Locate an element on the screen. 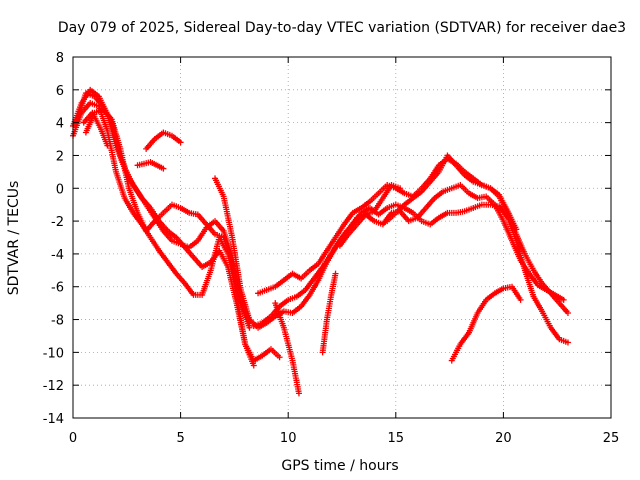 The image size is (640, 480). y-tick-label: -2 is located at coordinates (57, 222).